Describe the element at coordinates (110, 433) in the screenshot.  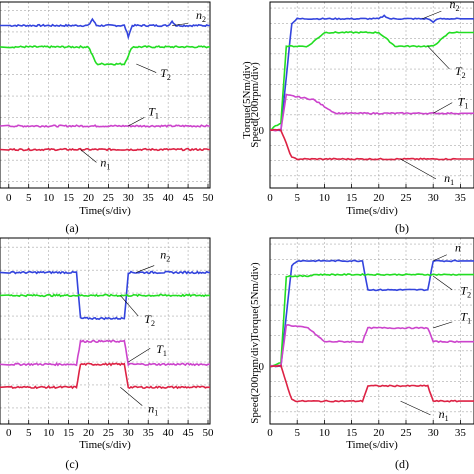
I see `x-tick-labels-c: 0 5 10 15 20 25 30 35 40 45 50` at that location.